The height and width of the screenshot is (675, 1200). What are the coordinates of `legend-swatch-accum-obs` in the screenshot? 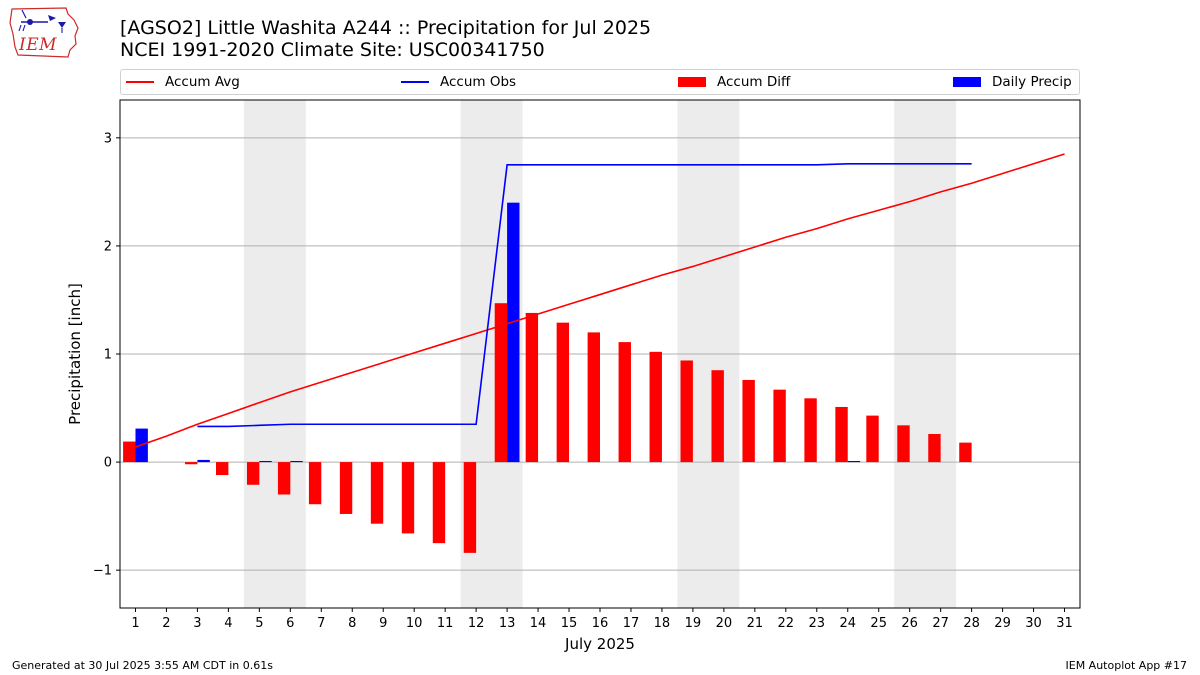 It's located at (415, 82).